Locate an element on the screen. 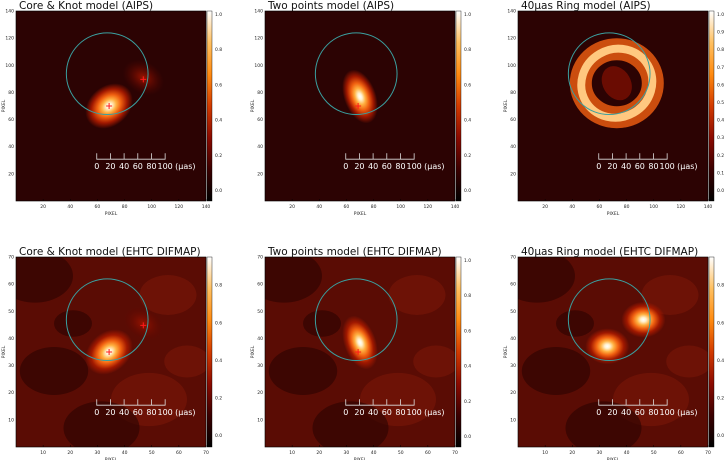  colorbar-tick-label: 0.8 is located at coordinates (720, 286).